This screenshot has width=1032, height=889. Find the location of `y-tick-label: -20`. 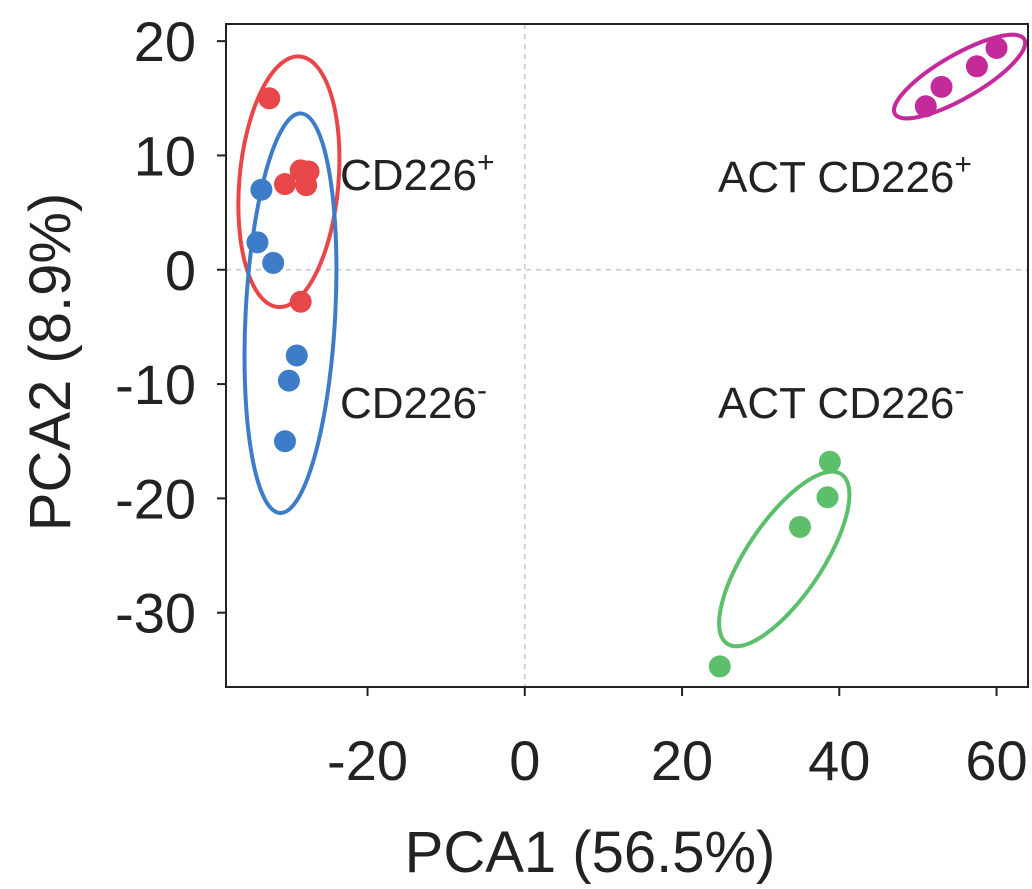

y-tick-label: -20 is located at coordinates (155, 498).